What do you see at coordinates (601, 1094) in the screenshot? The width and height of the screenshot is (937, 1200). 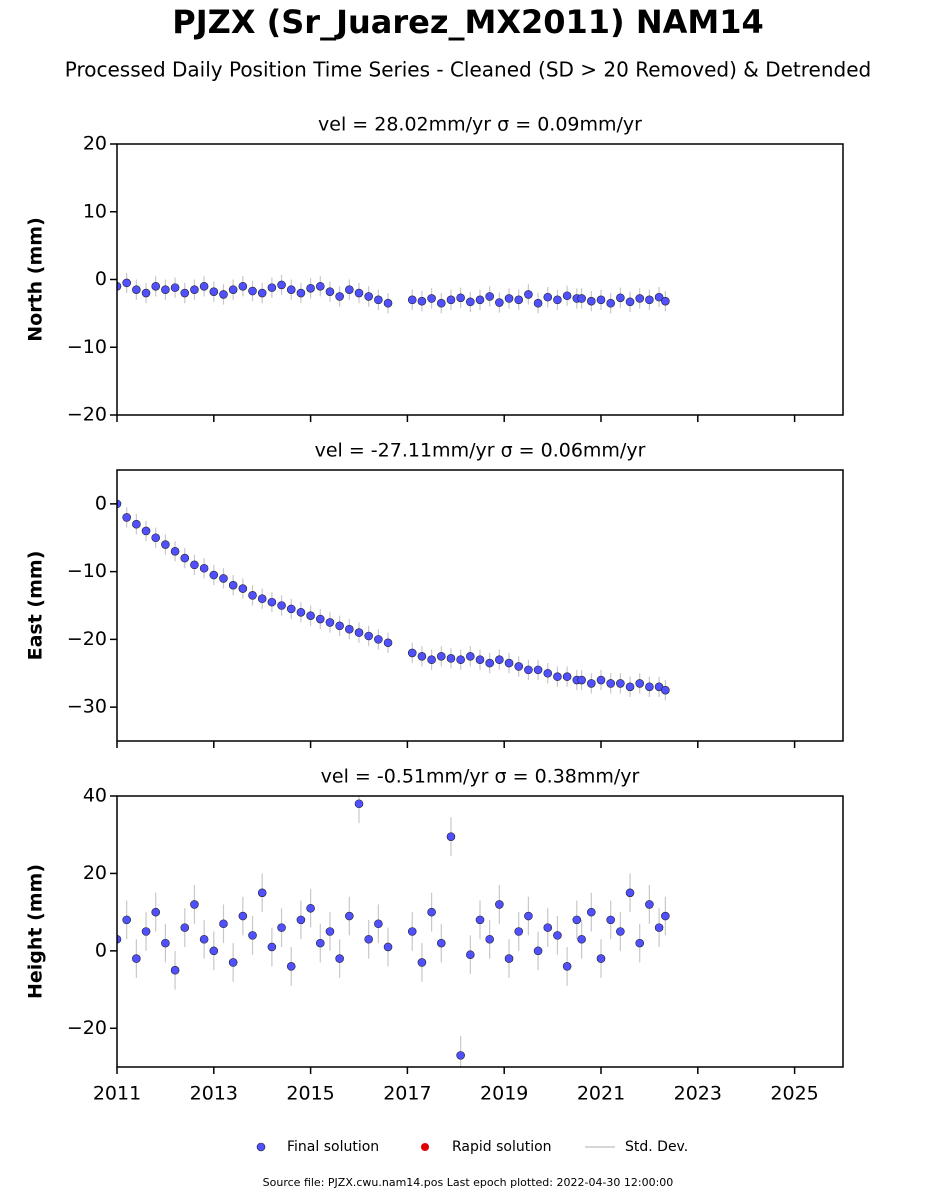 I see `x-tick-label: 2021` at bounding box center [601, 1094].